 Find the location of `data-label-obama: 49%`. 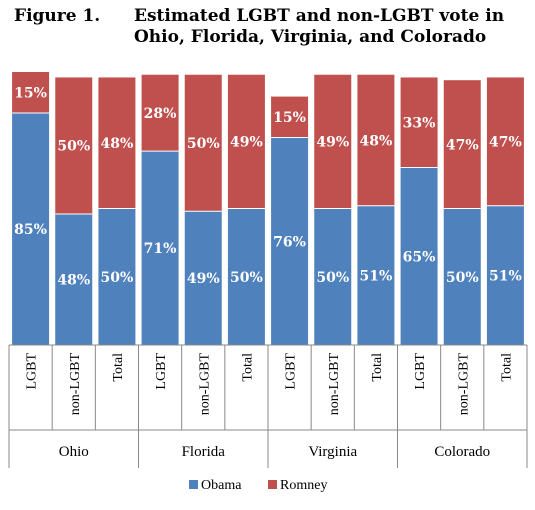

data-label-obama: 49% is located at coordinates (203, 279).